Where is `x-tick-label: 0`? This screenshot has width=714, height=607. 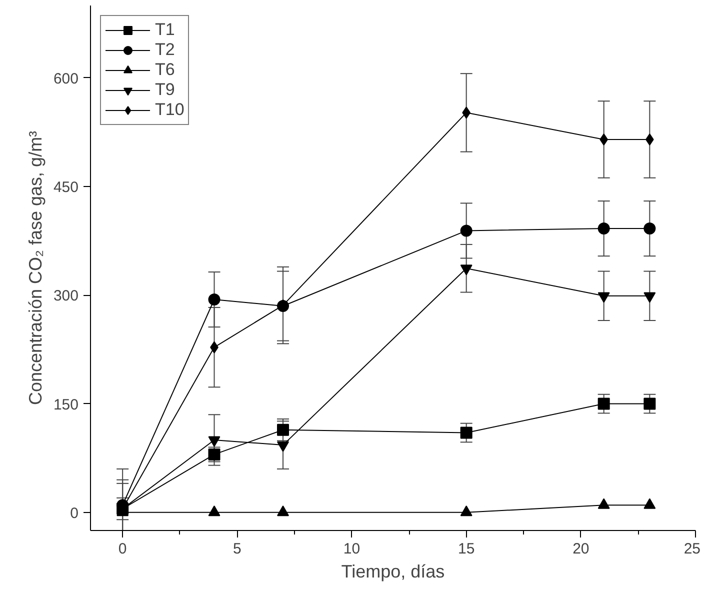
x-tick-label: 0 is located at coordinates (122, 549).